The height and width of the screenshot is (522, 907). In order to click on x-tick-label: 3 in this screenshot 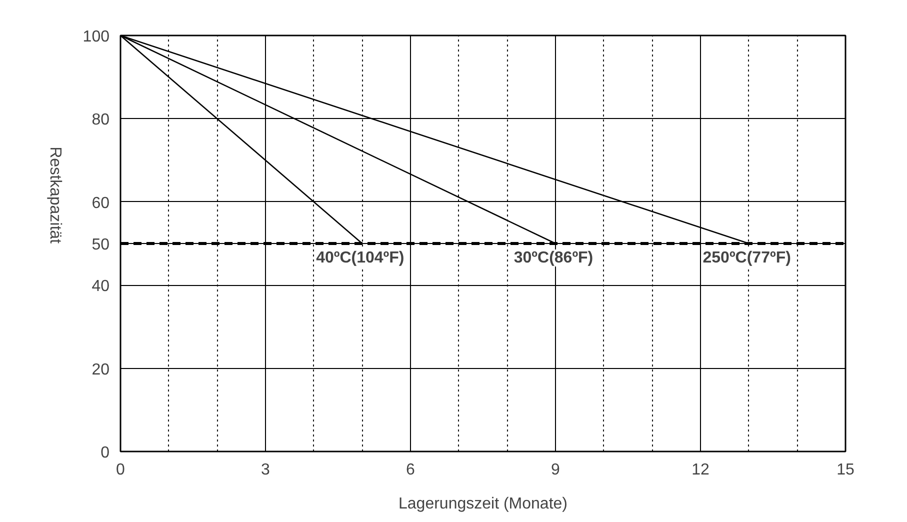, I will do `click(265, 470)`.